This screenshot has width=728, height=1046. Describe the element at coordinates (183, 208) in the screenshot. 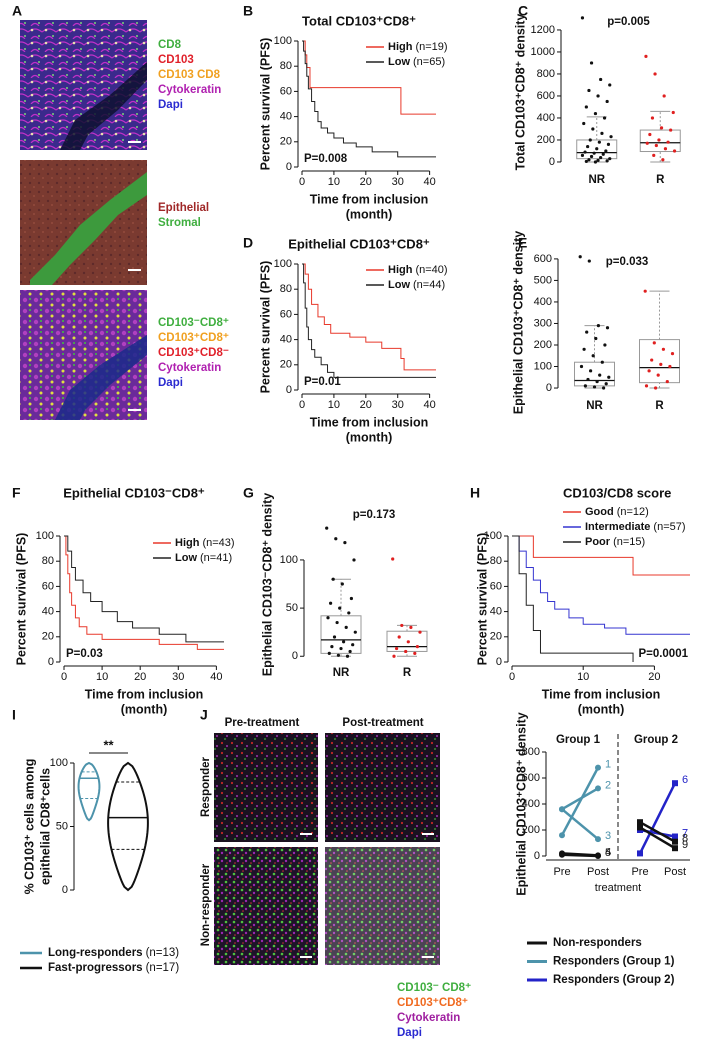

I see `legend-label: Epithelial` at that location.